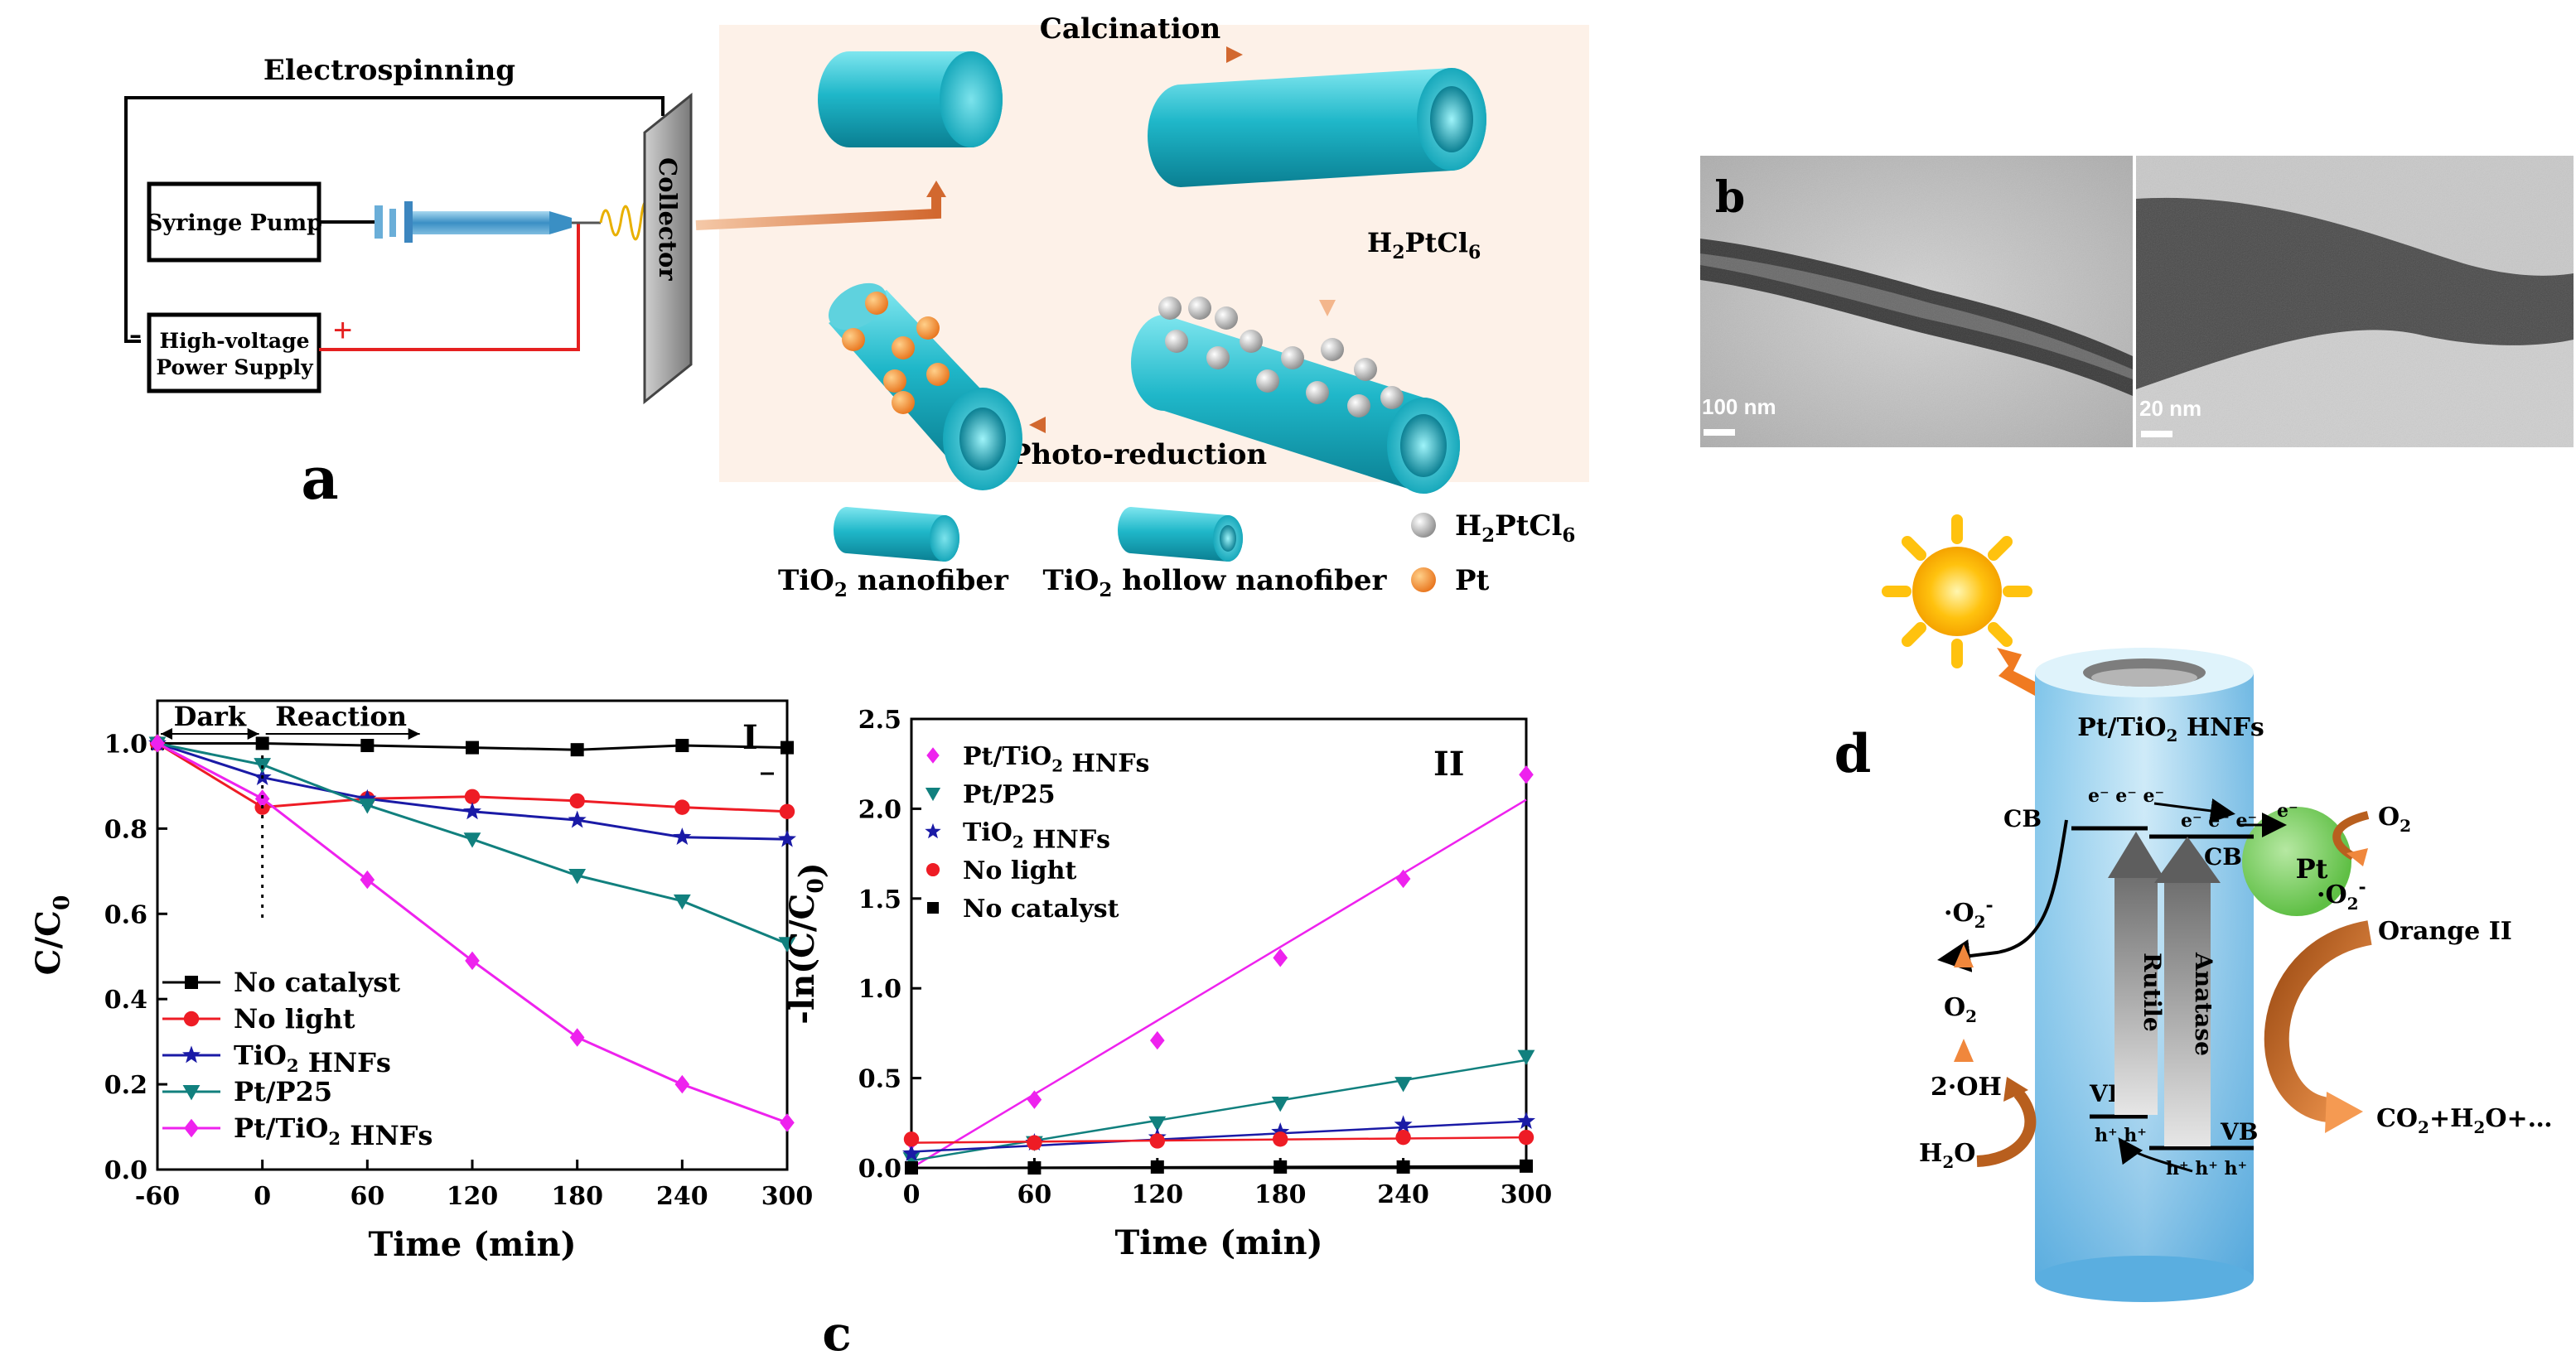 The image size is (2576, 1370). I want to click on vb-label-anatase: VB, so click(2239, 1132).